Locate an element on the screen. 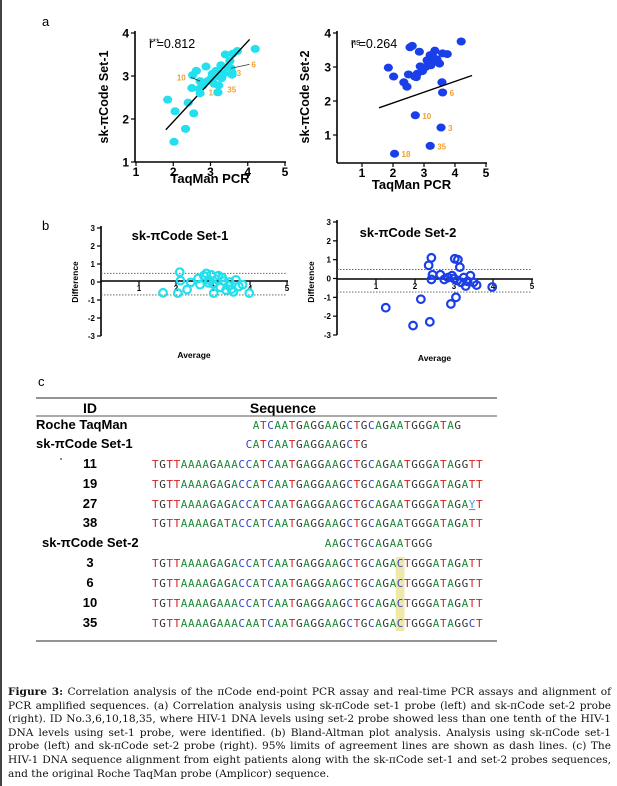 The image size is (617, 786). correlation-r-label: r =0.264 is located at coordinates (374, 44).